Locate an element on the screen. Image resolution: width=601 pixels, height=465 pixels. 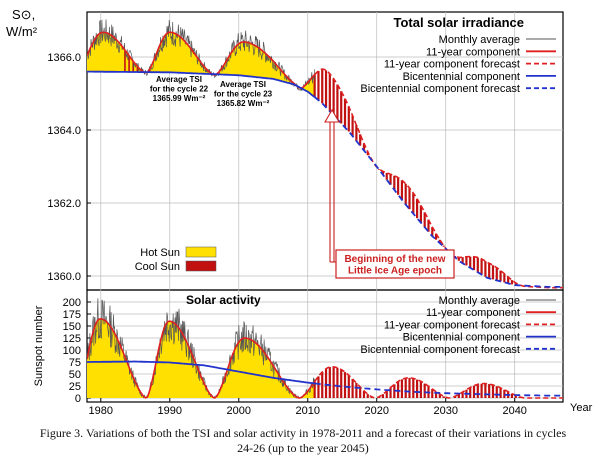
x-tick-label: 1990 is located at coordinates (170, 411).